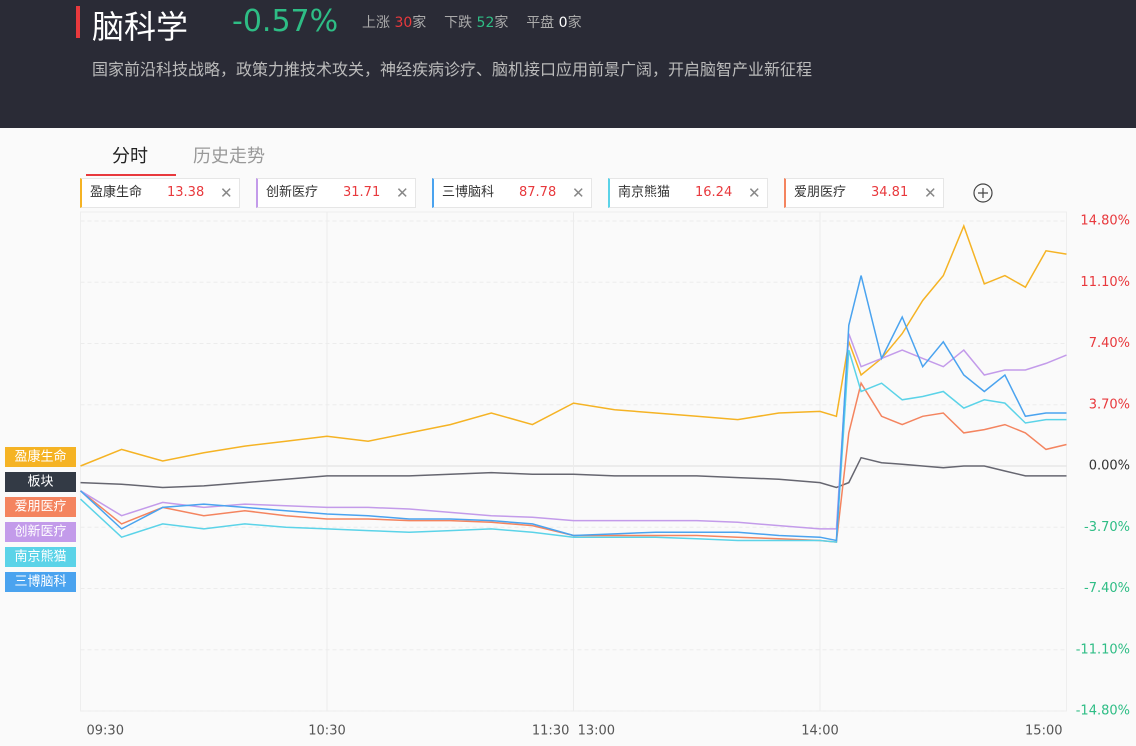  What do you see at coordinates (1107, 588) in the screenshot?
I see `y-tick-label: -7.40%` at bounding box center [1107, 588].